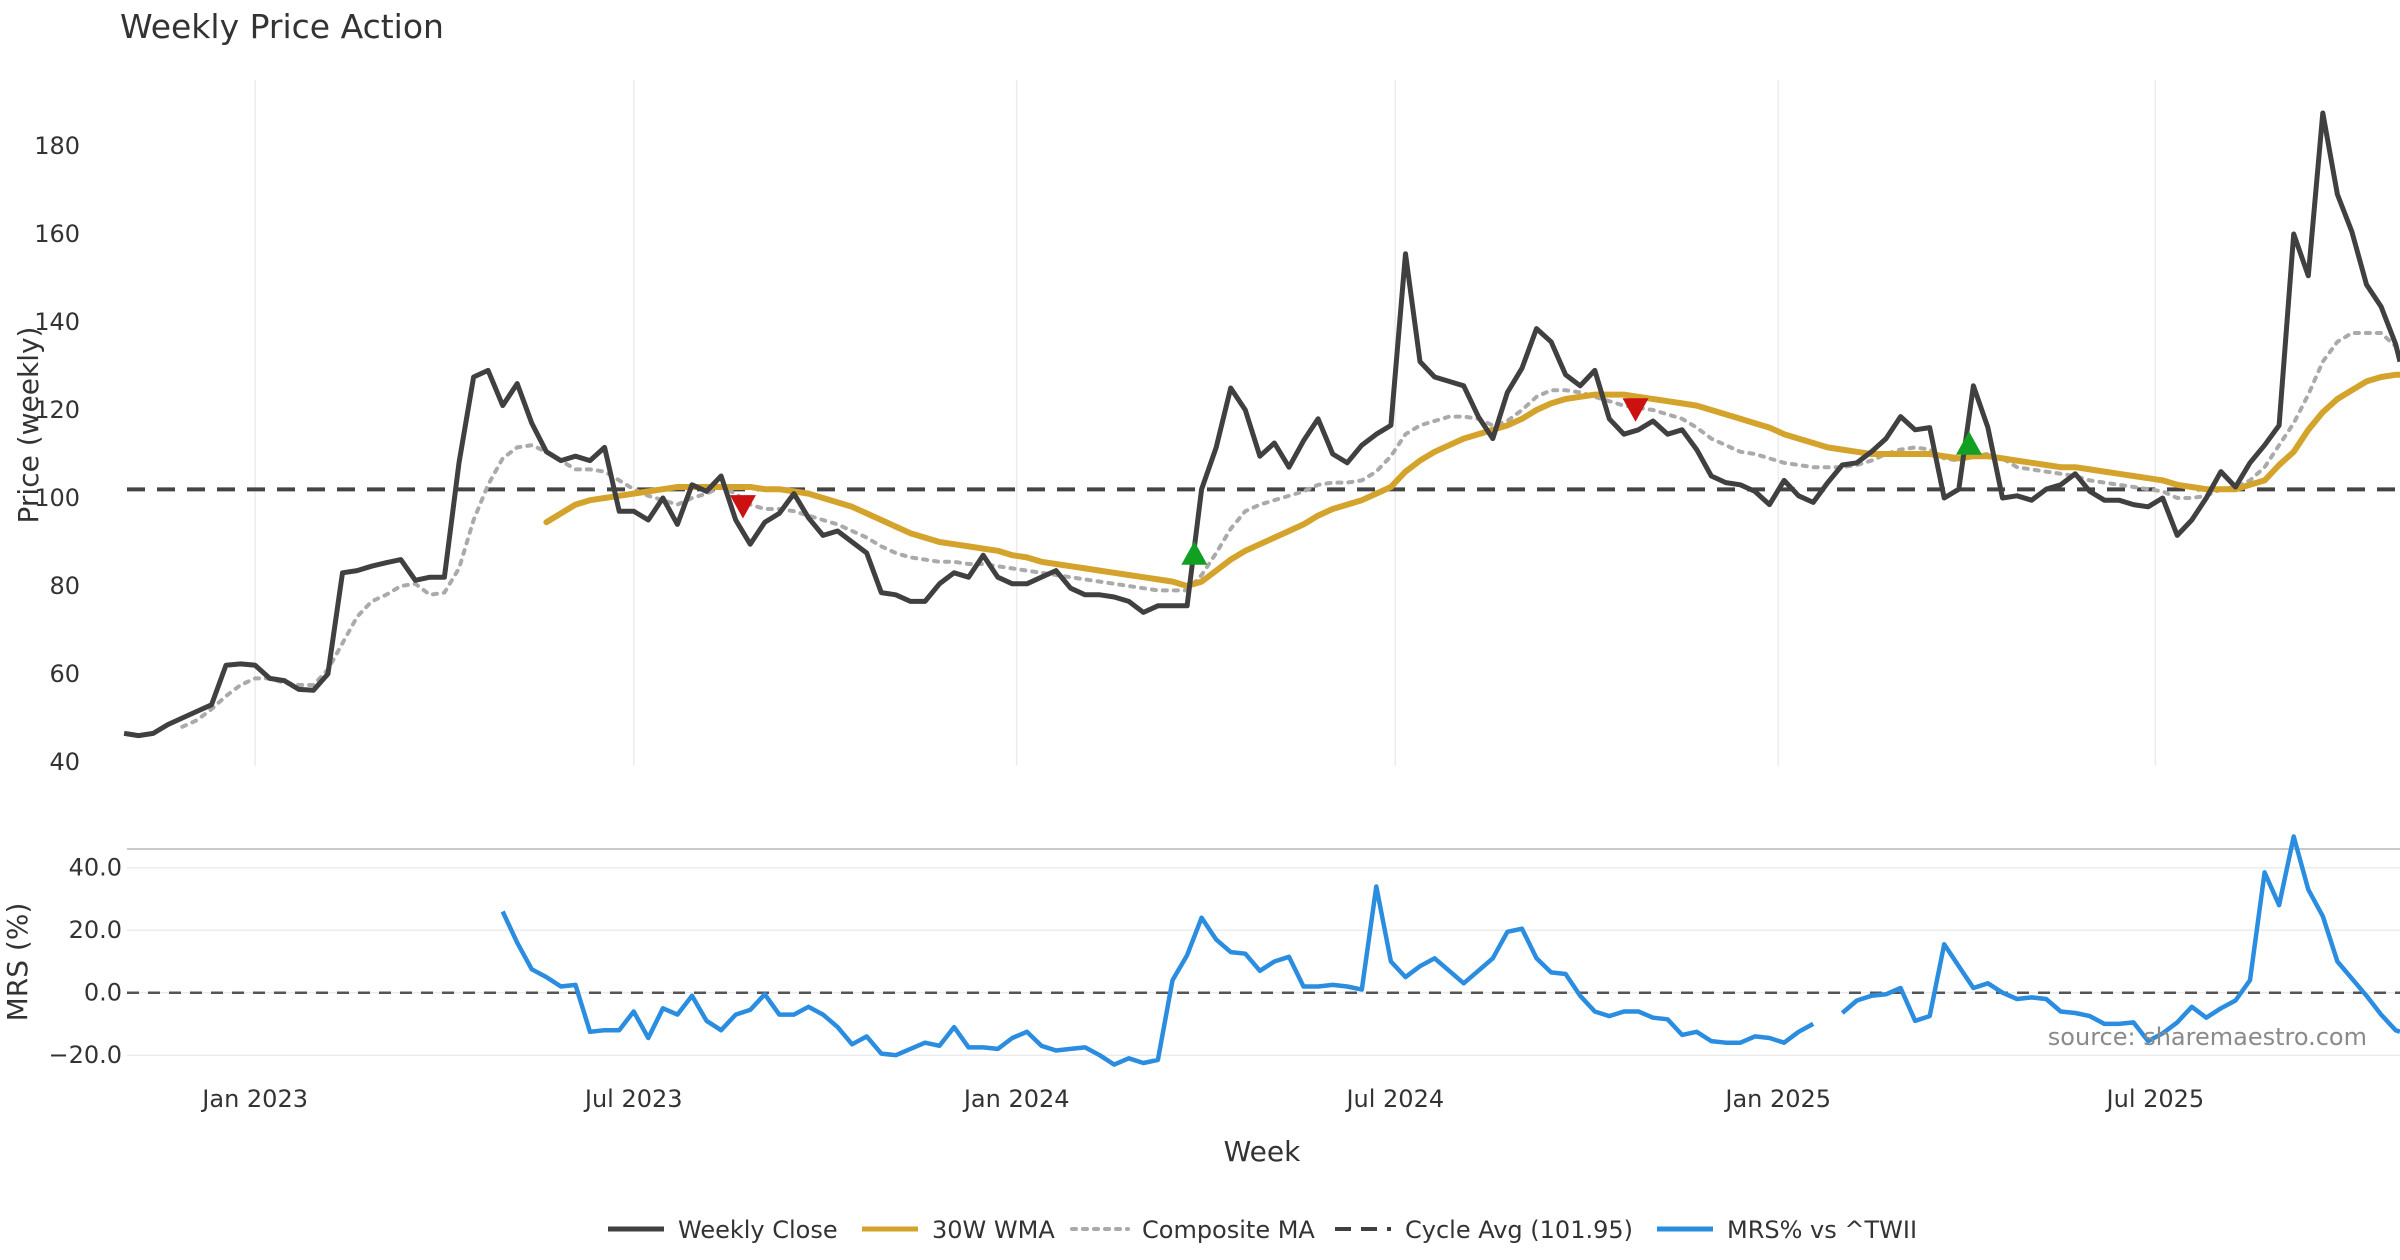 The width and height of the screenshot is (2400, 1260). I want to click on x-tick-label: Jan 2025, so click(1777, 1099).